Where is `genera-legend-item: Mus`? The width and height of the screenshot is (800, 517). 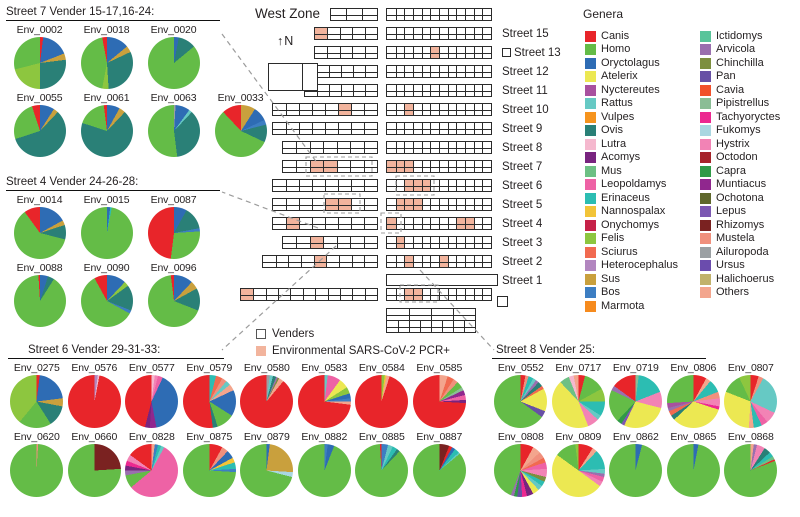
genera-legend-item: Mus is located at coordinates (603, 171).